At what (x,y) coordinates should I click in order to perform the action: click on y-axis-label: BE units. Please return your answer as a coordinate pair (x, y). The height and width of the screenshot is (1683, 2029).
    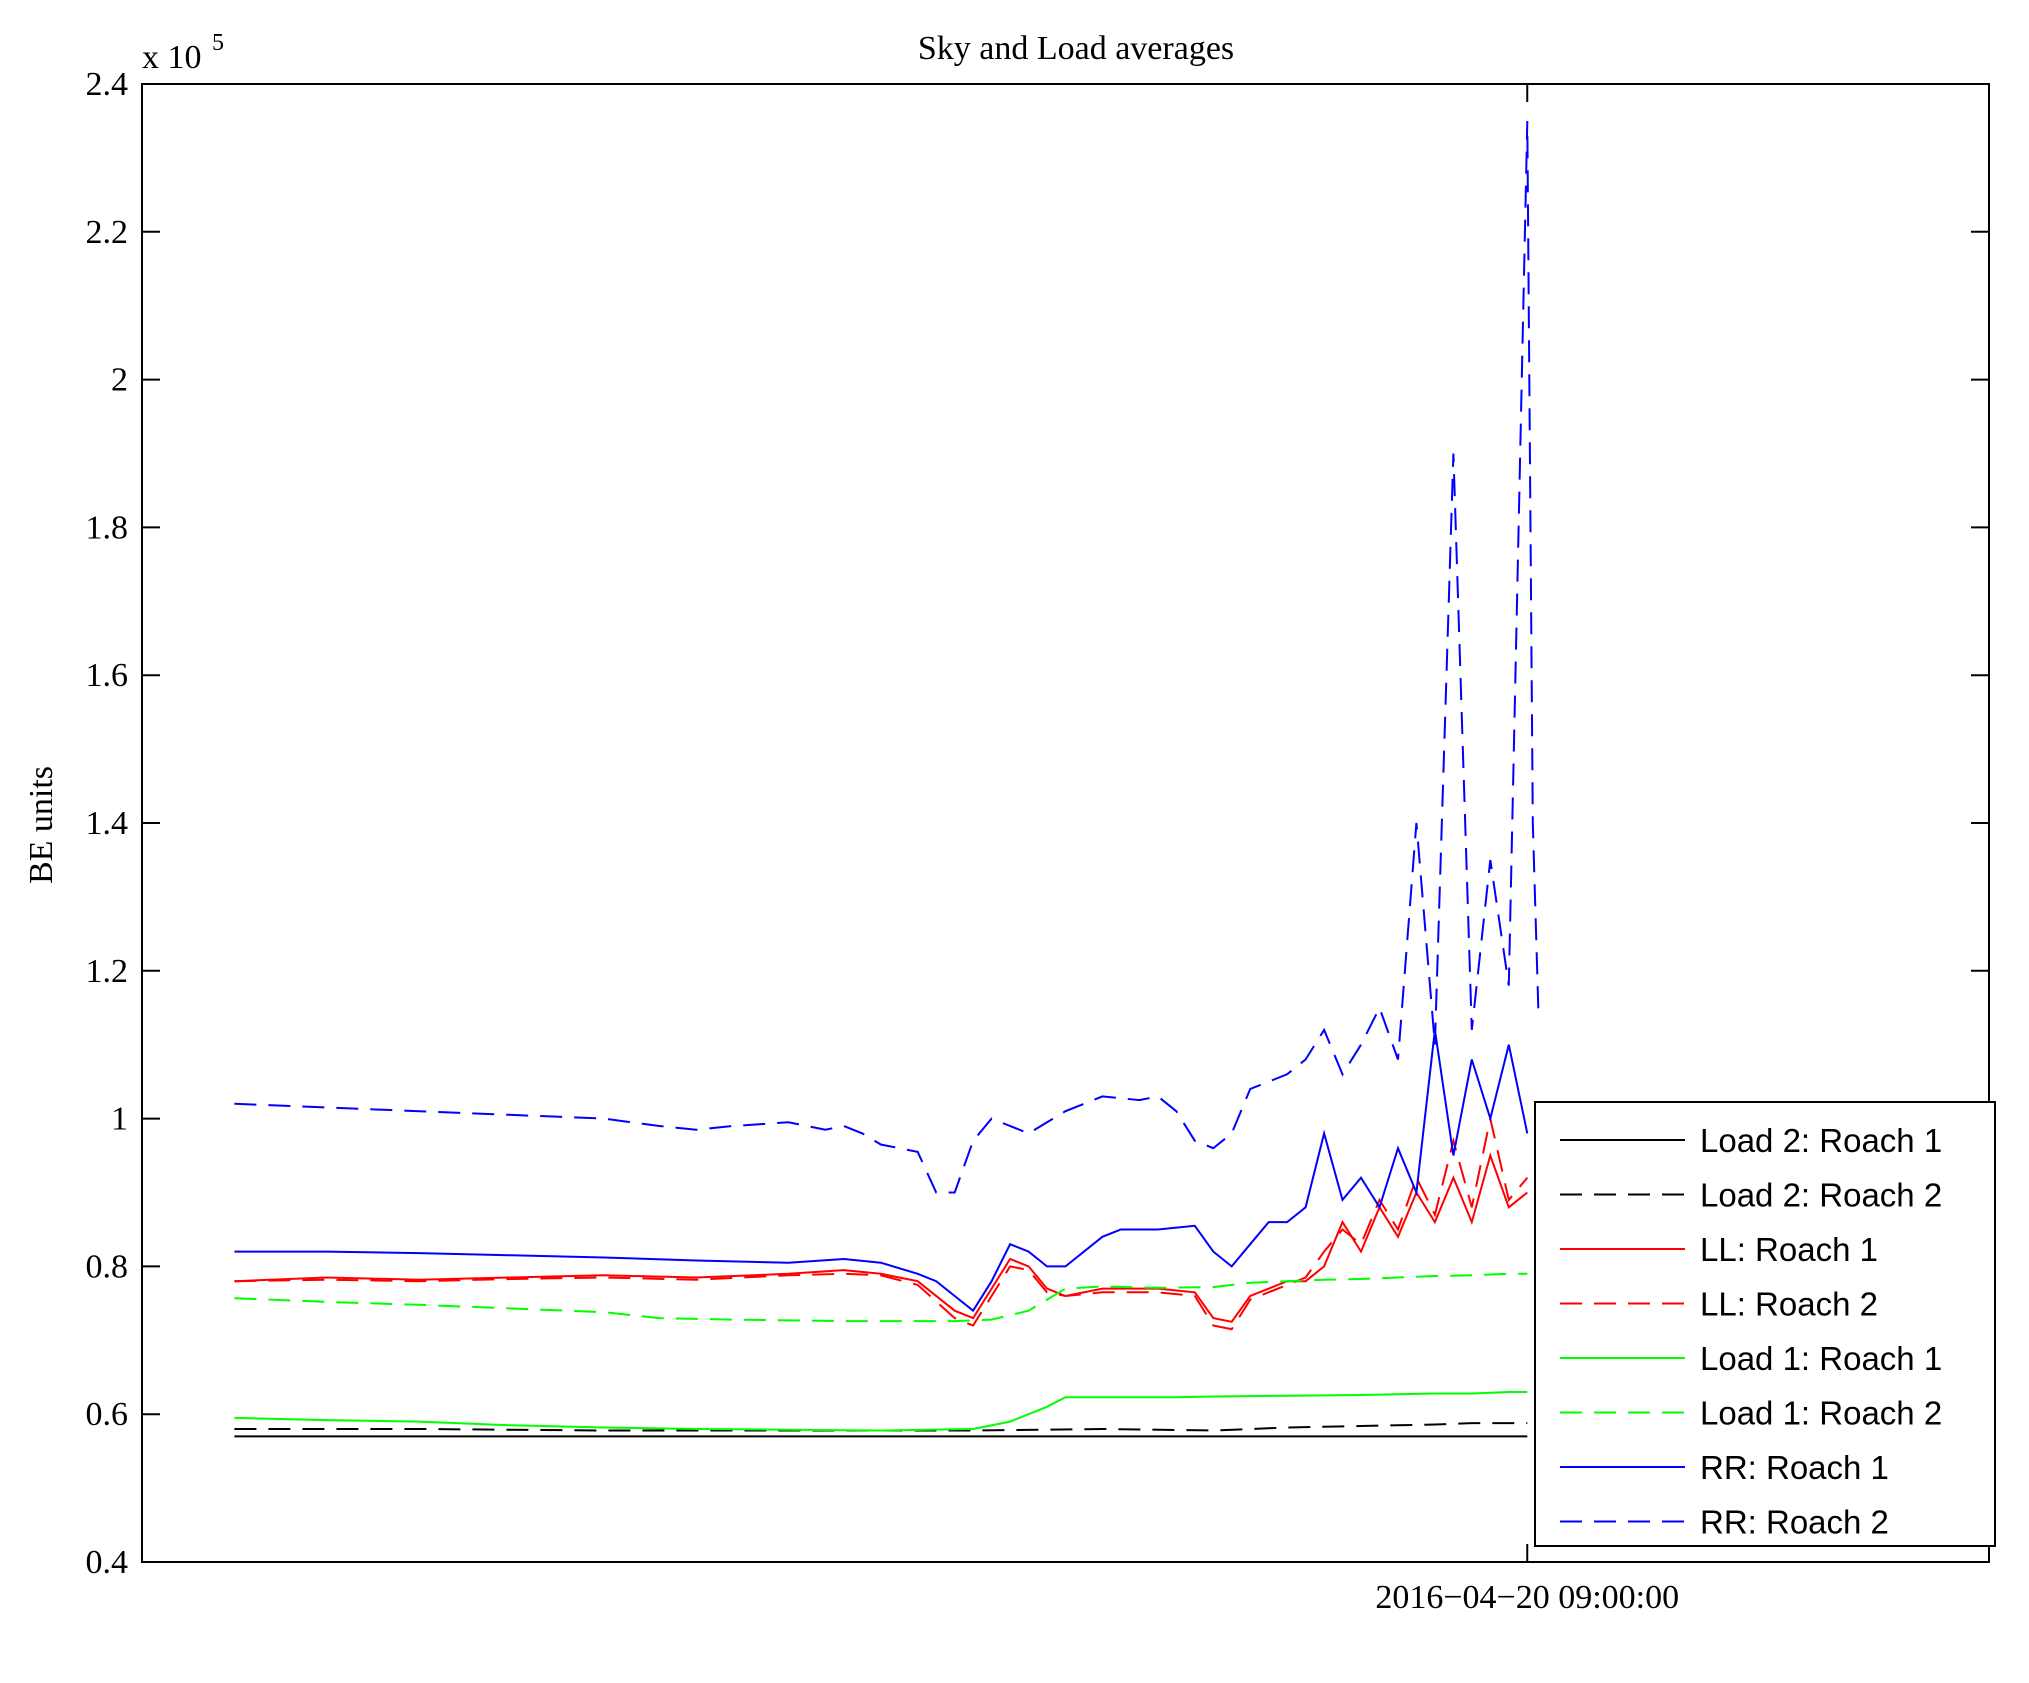
    Looking at the image, I should click on (41, 825).